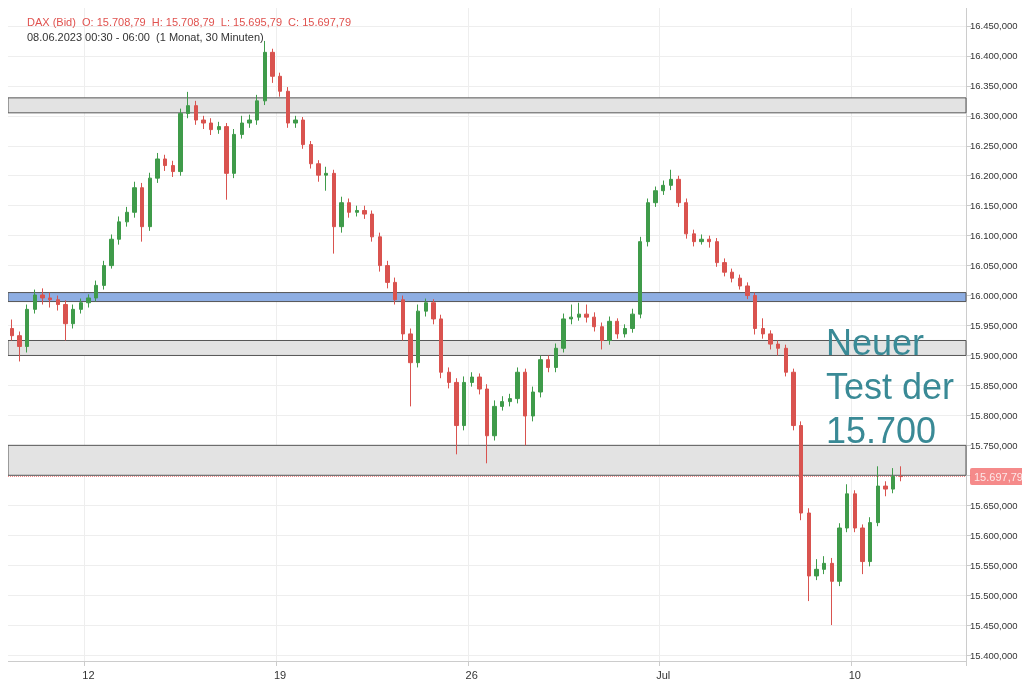 The height and width of the screenshot is (688, 1030). I want to click on text: 08.06.2023 00:30 - 06:00 (1 Monat, 30 Minuten), so click(145, 36).